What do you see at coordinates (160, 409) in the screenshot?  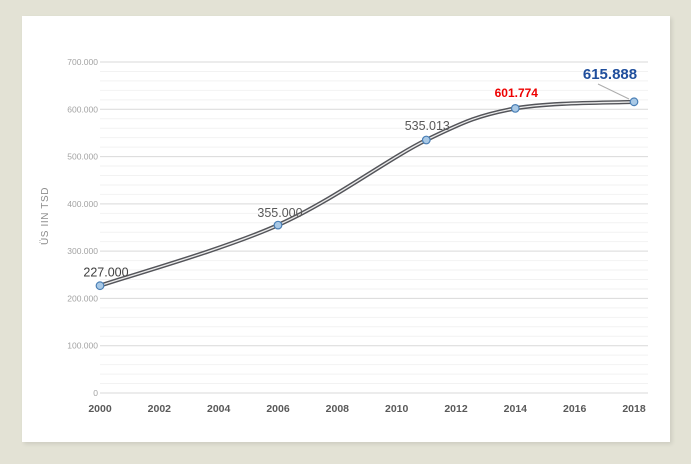 I see `x-tick-label: 2002` at bounding box center [160, 409].